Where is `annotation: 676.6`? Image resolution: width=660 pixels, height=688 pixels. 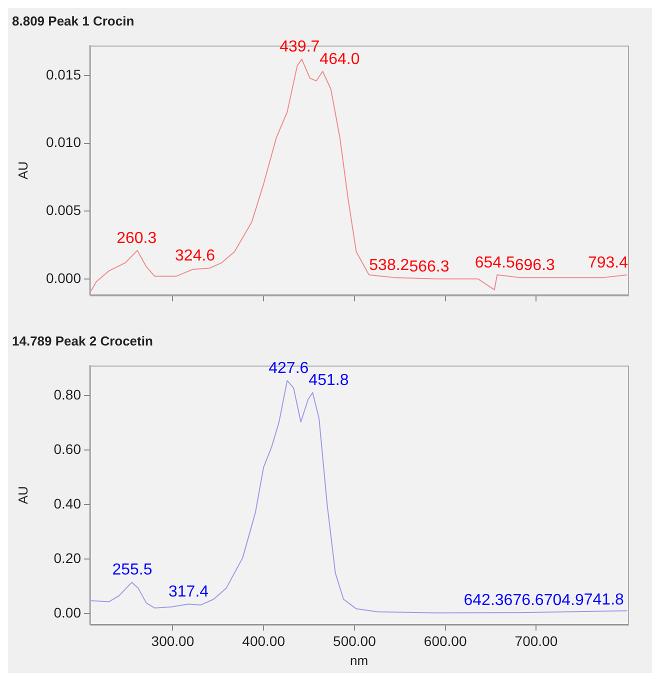 annotation: 676.6 is located at coordinates (524, 601).